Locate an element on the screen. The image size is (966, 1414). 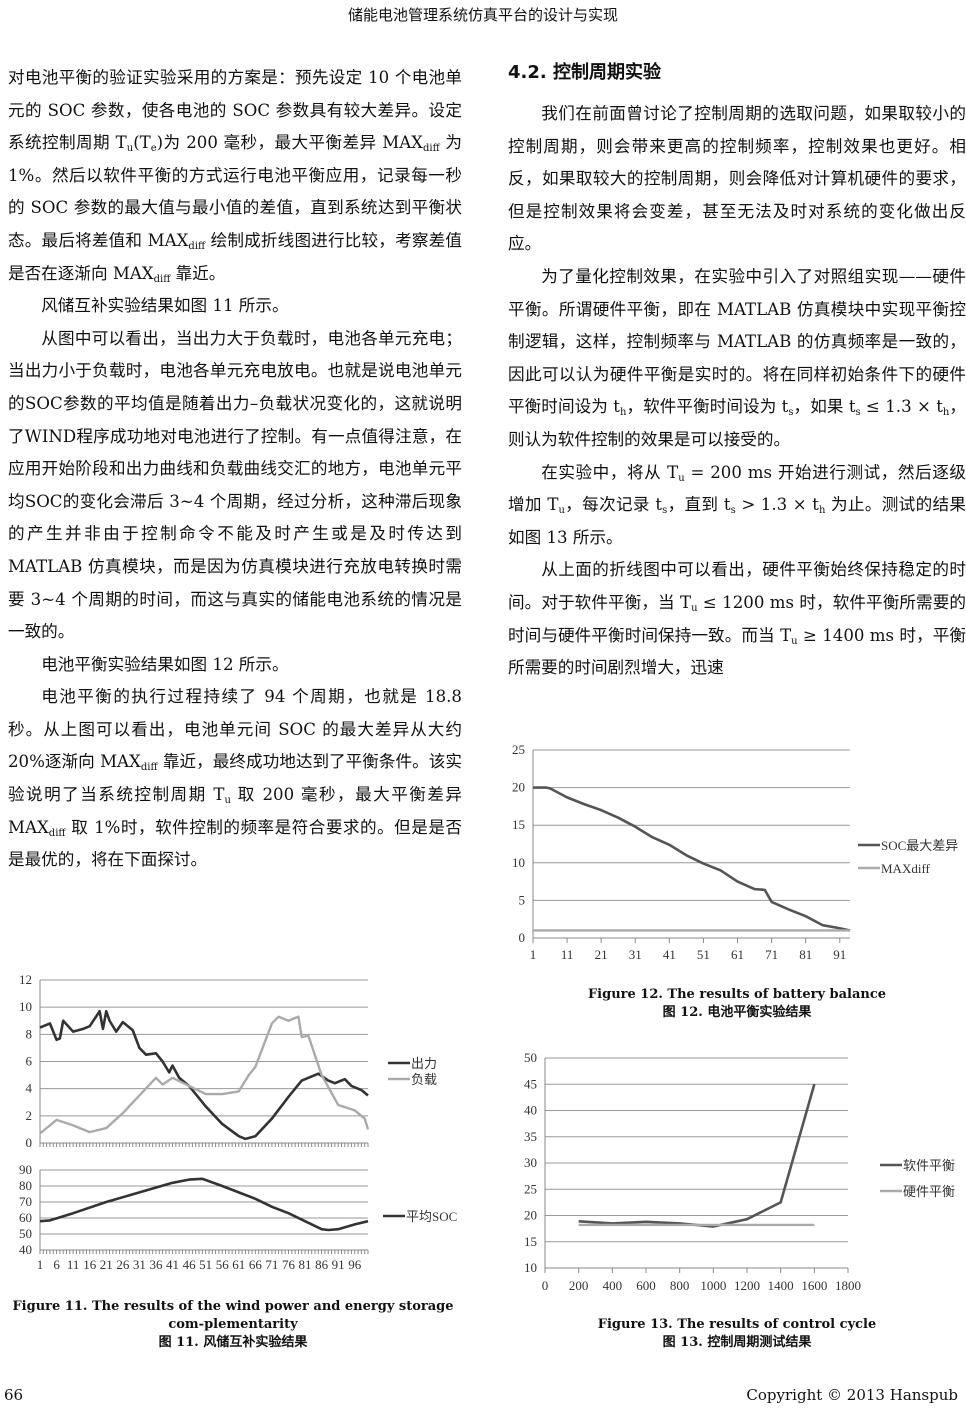
text-run: 在实验中，将从 T is located at coordinates (610, 472).